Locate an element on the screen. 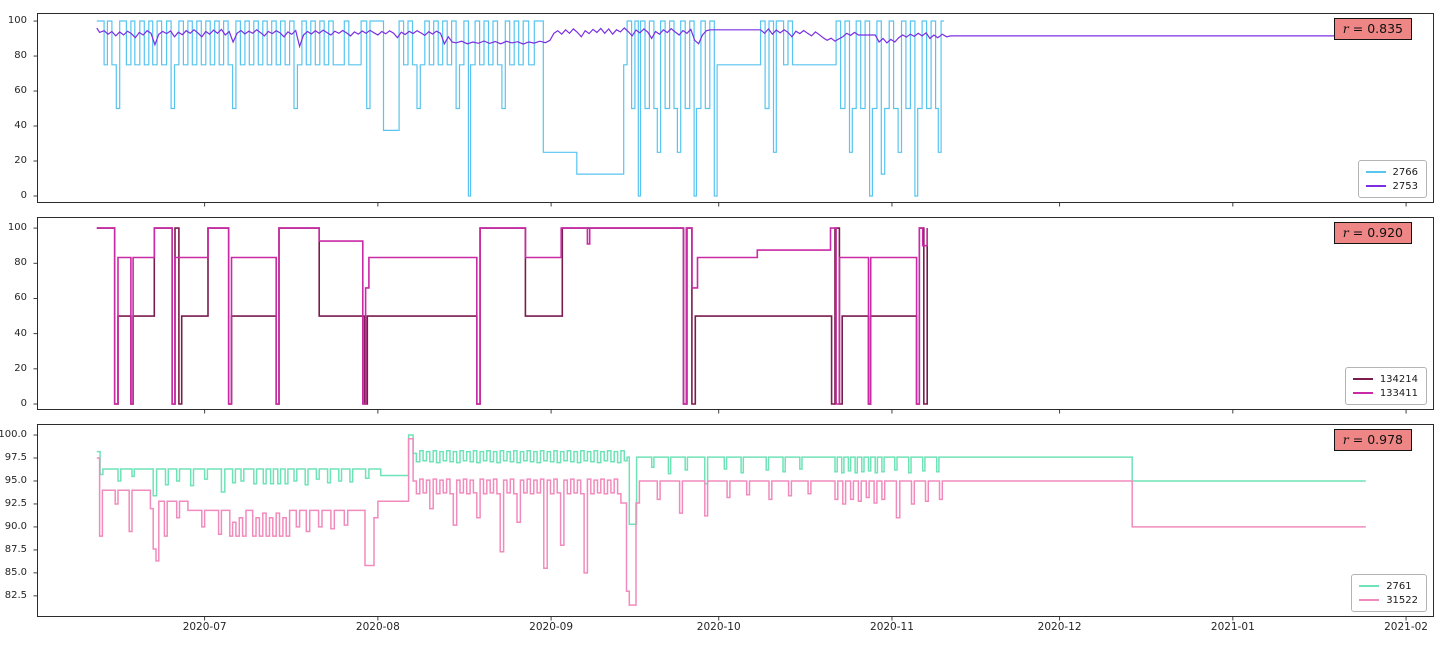  legend-2: 134214 133411 is located at coordinates (1385, 386).